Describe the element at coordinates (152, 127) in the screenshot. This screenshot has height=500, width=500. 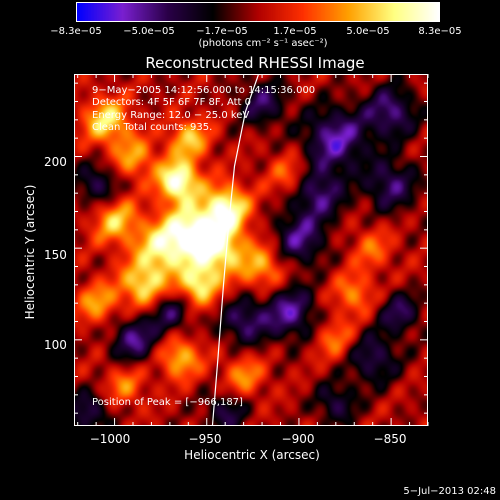
I see `annotation-clean-counts: Clean Total counts: 935.` at that location.